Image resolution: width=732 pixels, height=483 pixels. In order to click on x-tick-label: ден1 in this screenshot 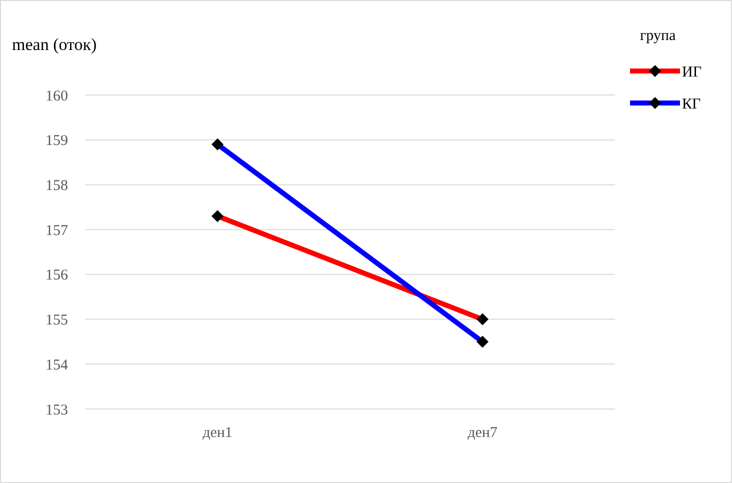, I will do `click(217, 433)`.